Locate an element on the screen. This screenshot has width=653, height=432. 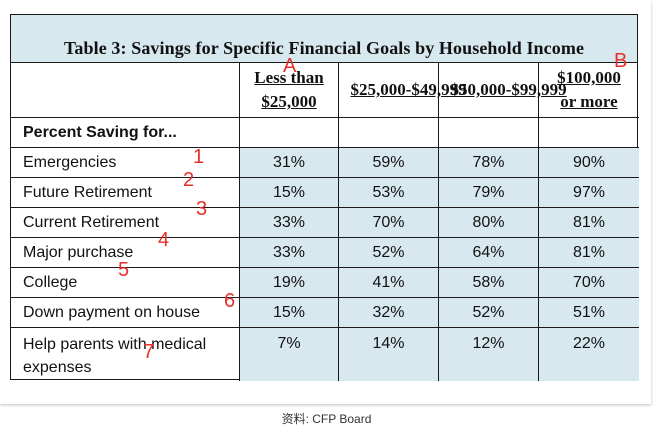
row-label: Future Retirement is located at coordinates (125, 193).